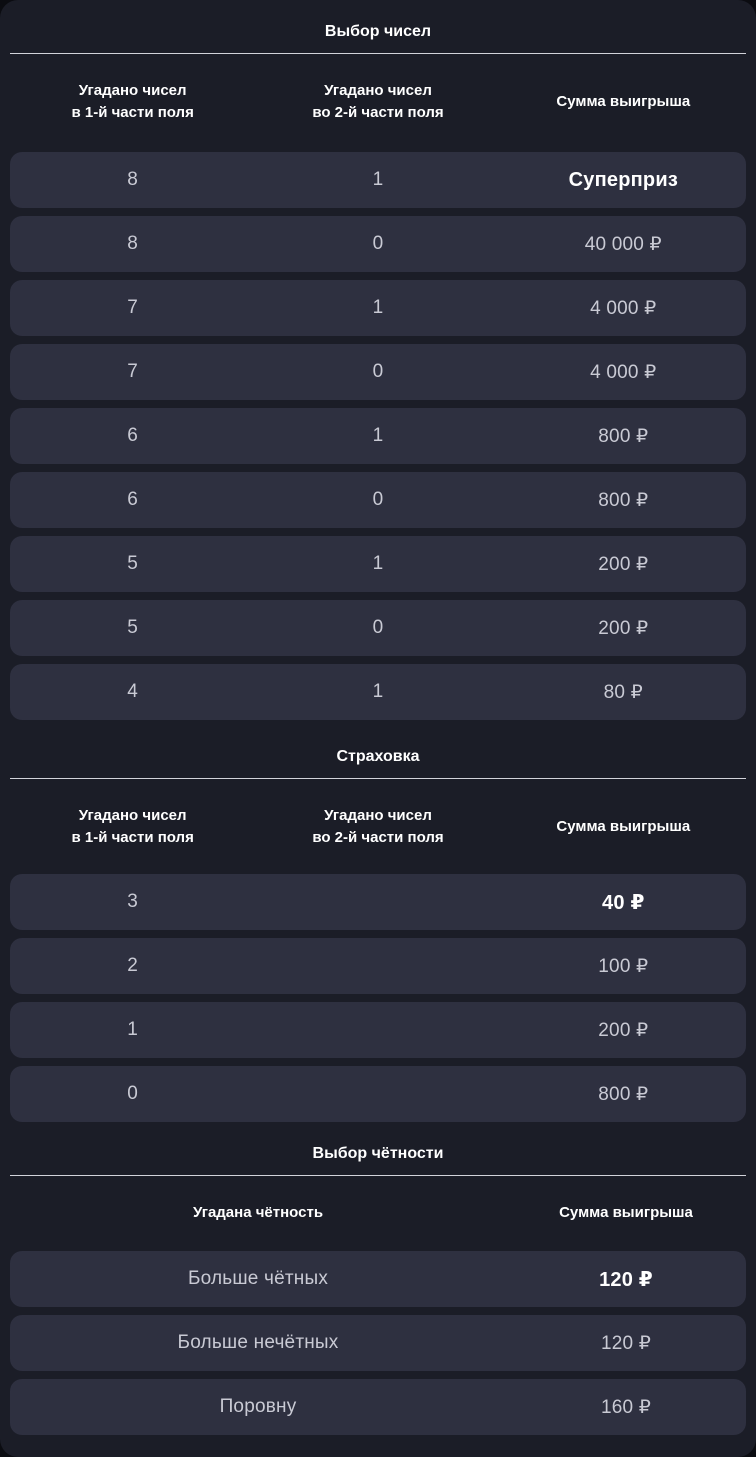 The width and height of the screenshot is (756, 1457). What do you see at coordinates (623, 179) in the screenshot?
I see `prize-amount: Суперприз` at bounding box center [623, 179].